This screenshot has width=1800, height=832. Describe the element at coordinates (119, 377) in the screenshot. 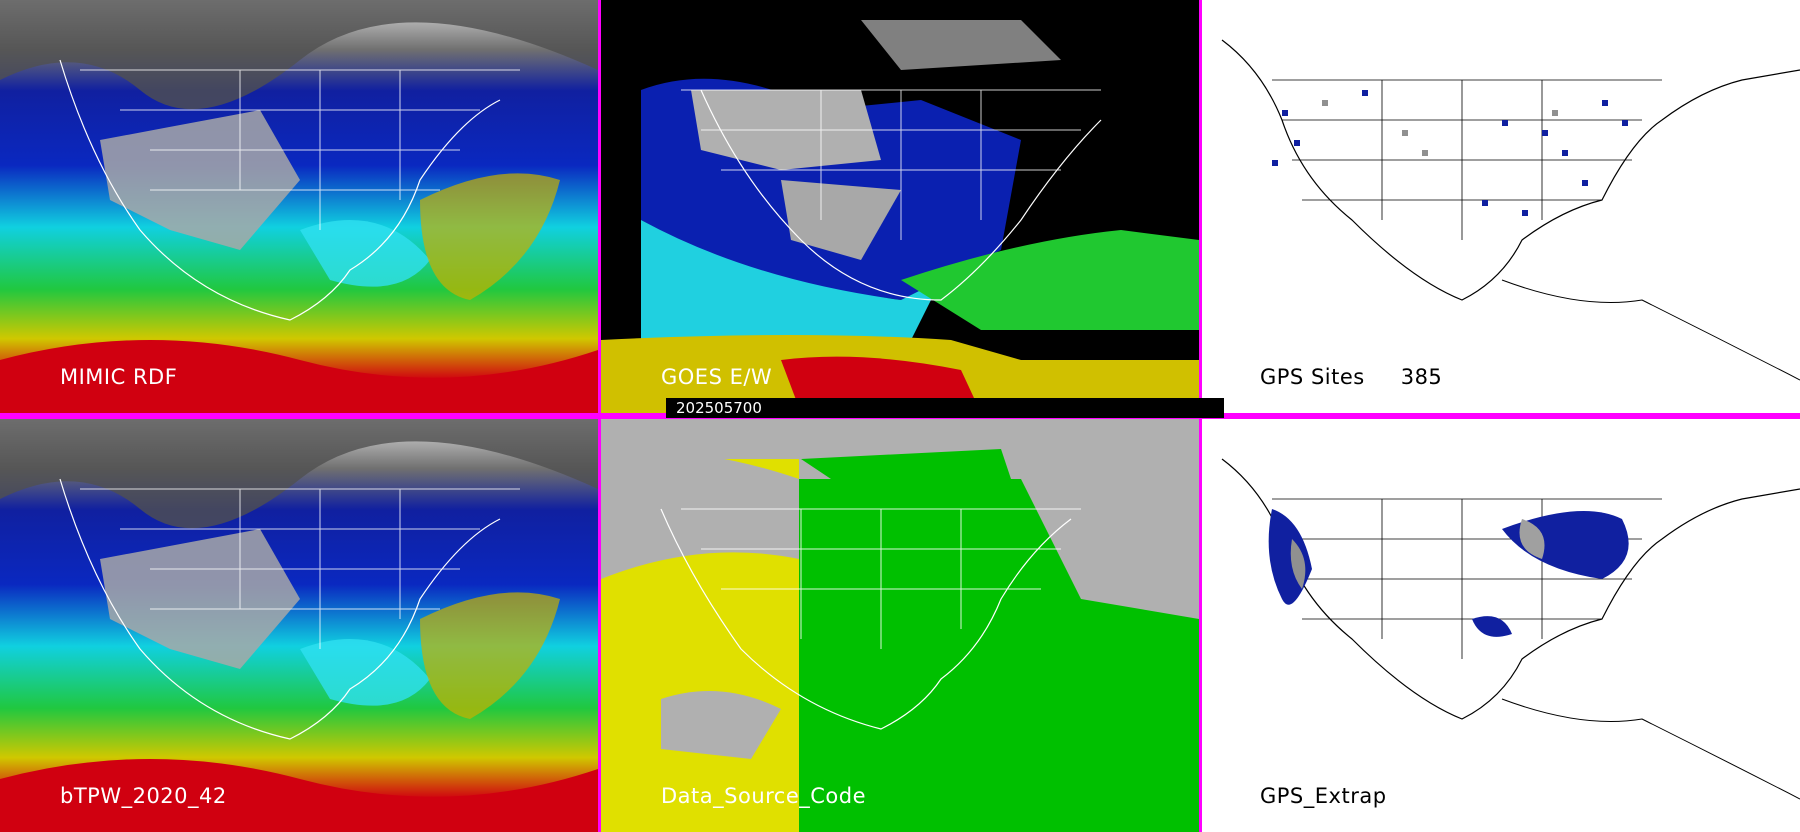

I see `panel-label: MIMIC RDF` at that location.